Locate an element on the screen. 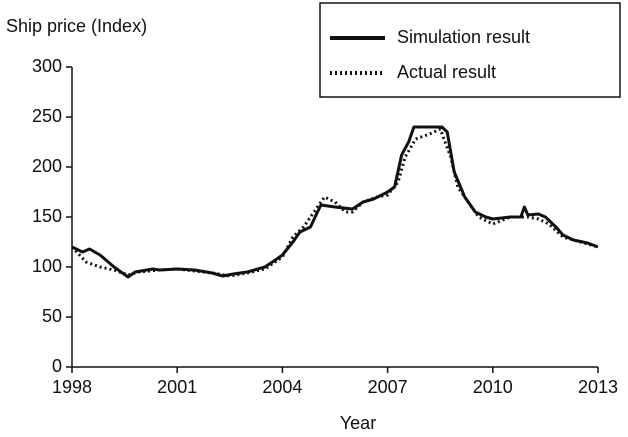 This screenshot has width=628, height=437. y-axis-label: Ship price (Index) is located at coordinates (76, 26).